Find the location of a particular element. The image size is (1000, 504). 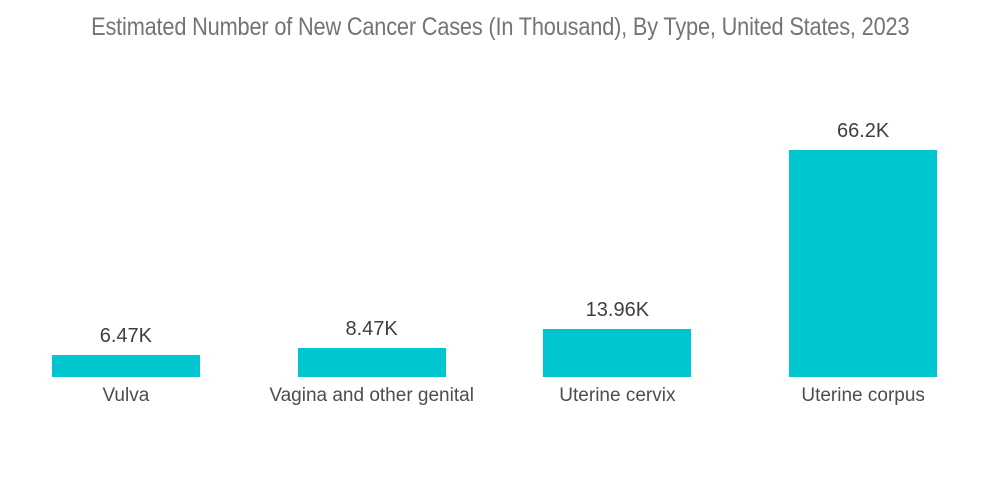

bar-uterine-corpus is located at coordinates (863, 263).